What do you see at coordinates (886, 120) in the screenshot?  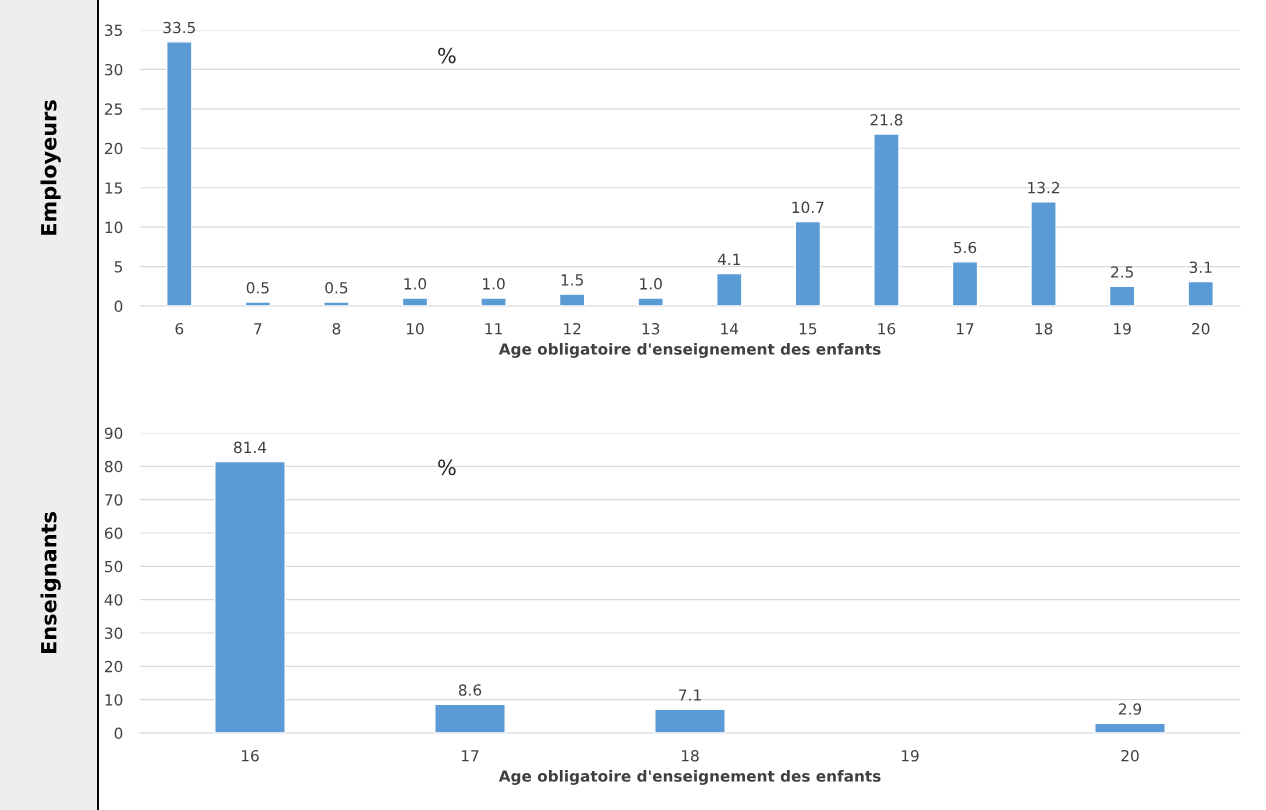 I see `data-label: 21.8` at bounding box center [886, 120].